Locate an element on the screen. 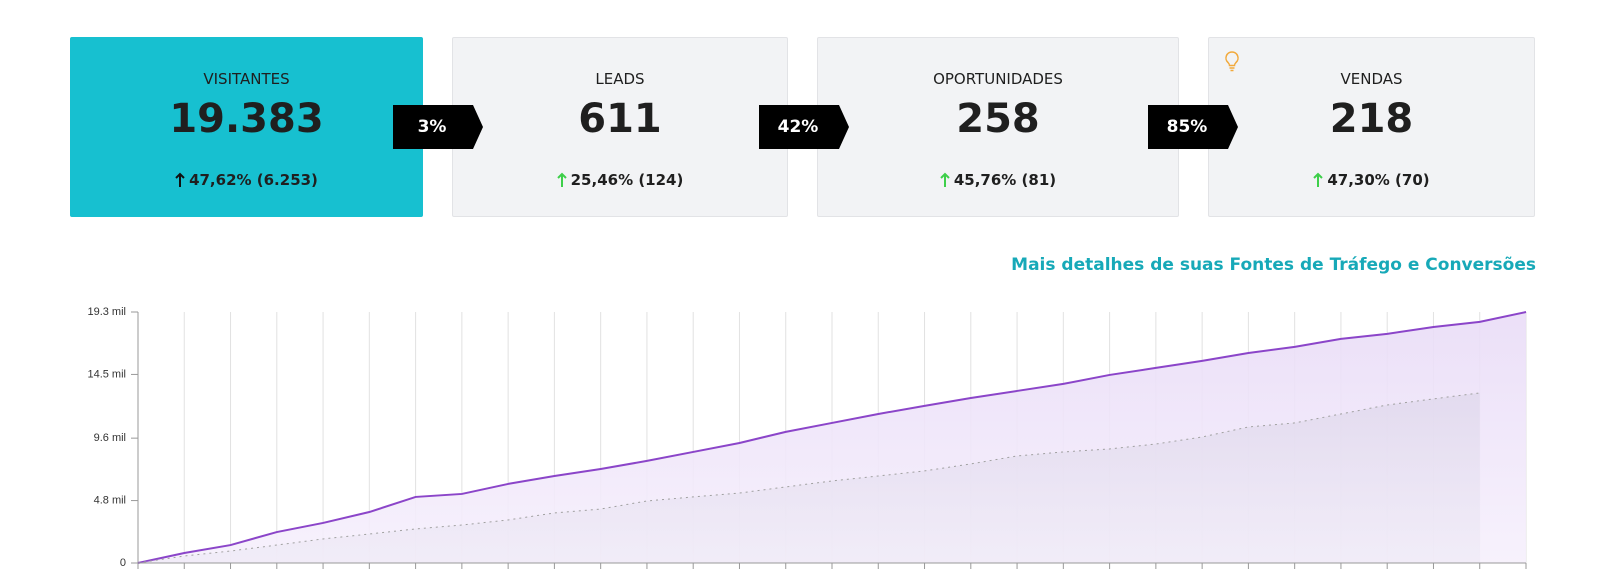 The image size is (1600, 588). conversion-badge: 3% is located at coordinates (438, 127).